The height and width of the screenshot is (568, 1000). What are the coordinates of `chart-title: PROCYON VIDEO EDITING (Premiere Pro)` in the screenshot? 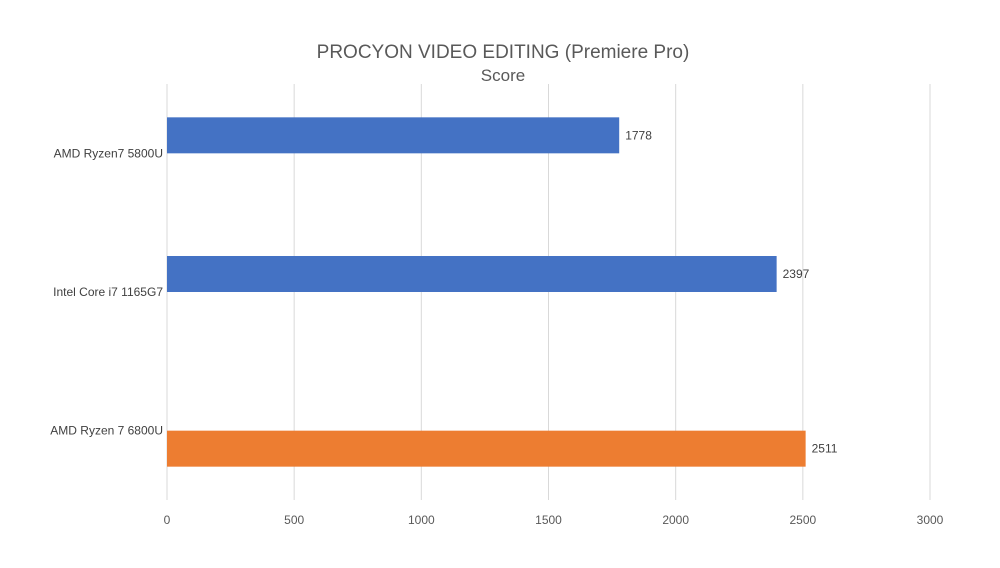 It's located at (503, 52).